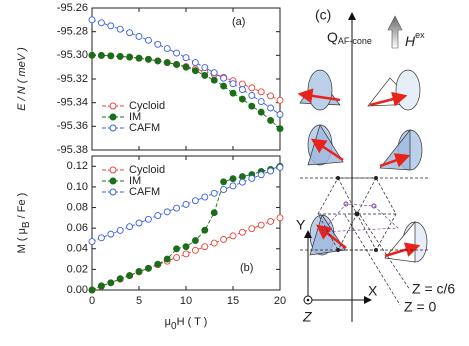 The width and height of the screenshot is (469, 346). Describe the element at coordinates (72, 103) in the screenshot. I see `y-tick-label: -95.34` at that location.